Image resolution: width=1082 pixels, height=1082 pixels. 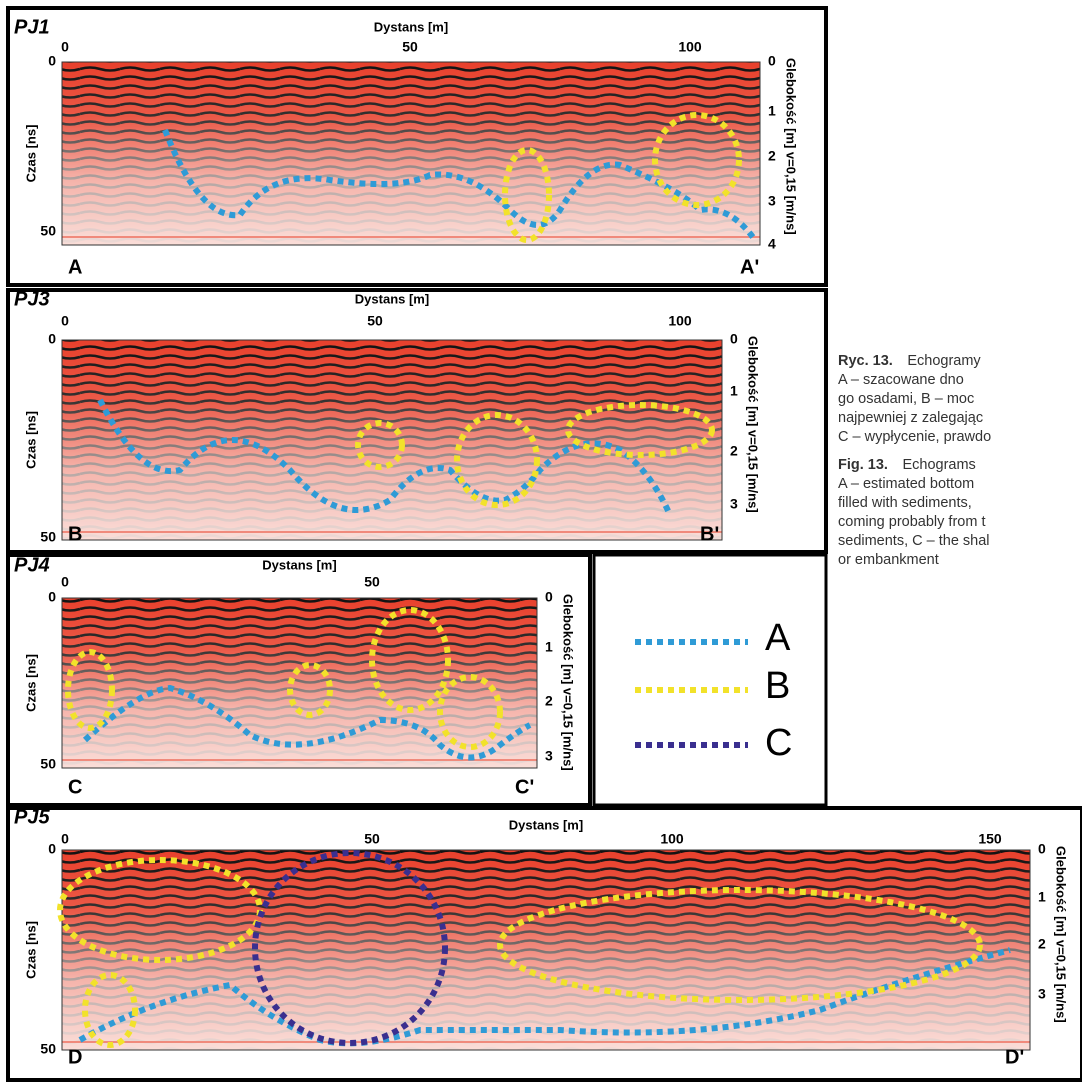 I want to click on caption-text: go osadami, B – moc, so click(x=906, y=399).